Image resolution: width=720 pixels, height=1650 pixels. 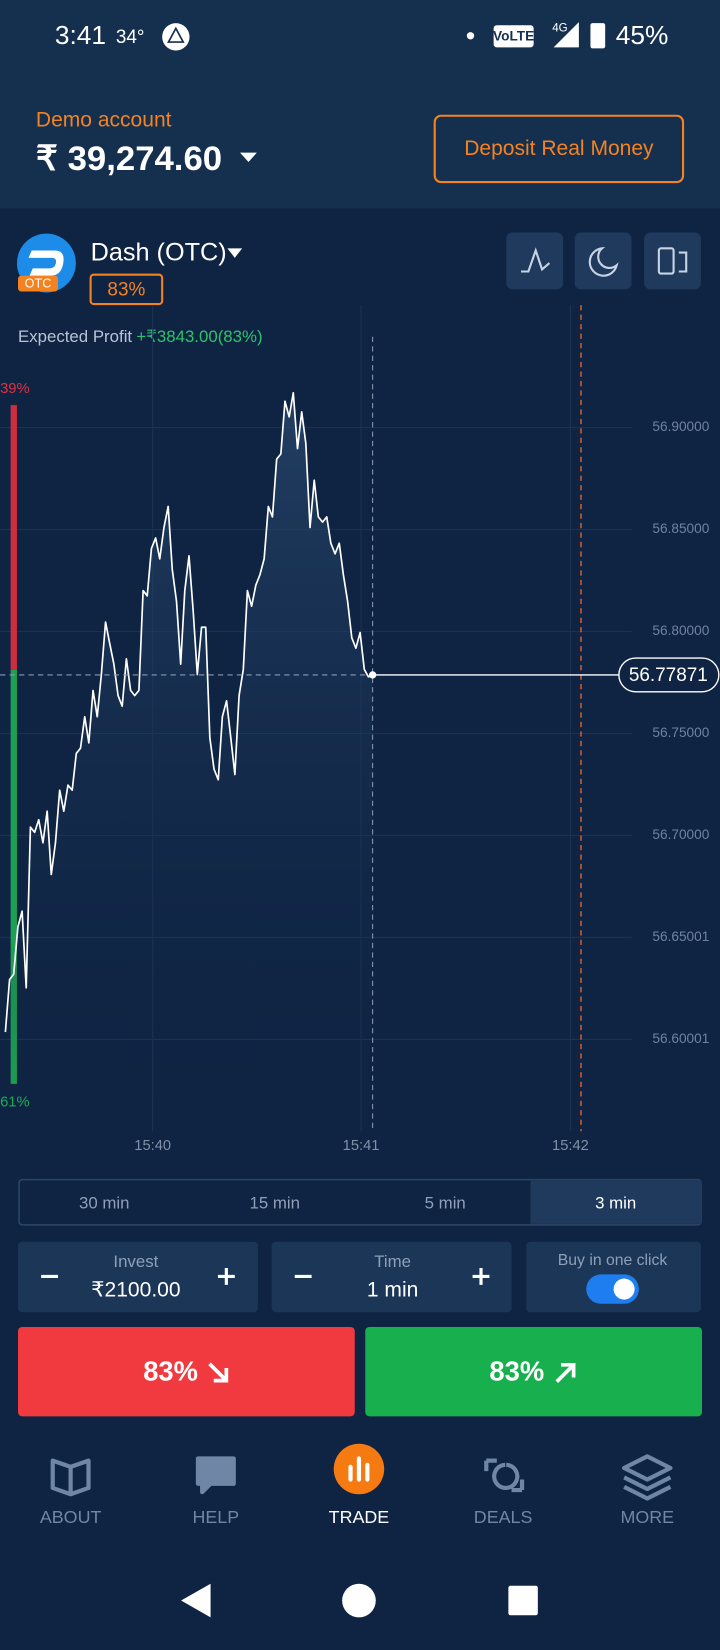 I want to click on time-value: 1 min, so click(x=392, y=1290).